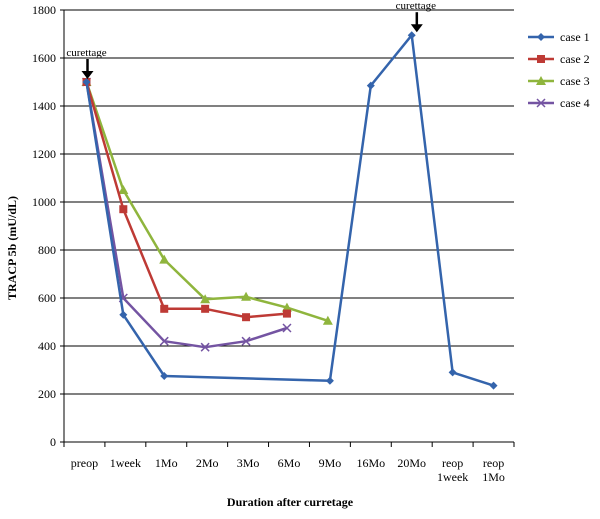 The width and height of the screenshot is (600, 519). Describe the element at coordinates (166, 463) in the screenshot. I see `x-tick-label: 1Mo` at that location.